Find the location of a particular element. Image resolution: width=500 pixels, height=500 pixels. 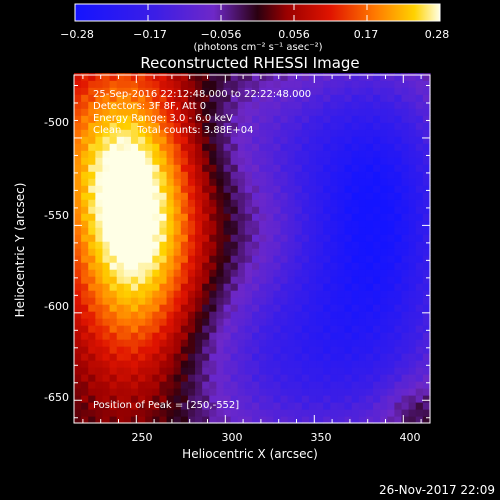

detectors-annotation: Detectors: 3F 8F, Att 0 is located at coordinates (149, 106).